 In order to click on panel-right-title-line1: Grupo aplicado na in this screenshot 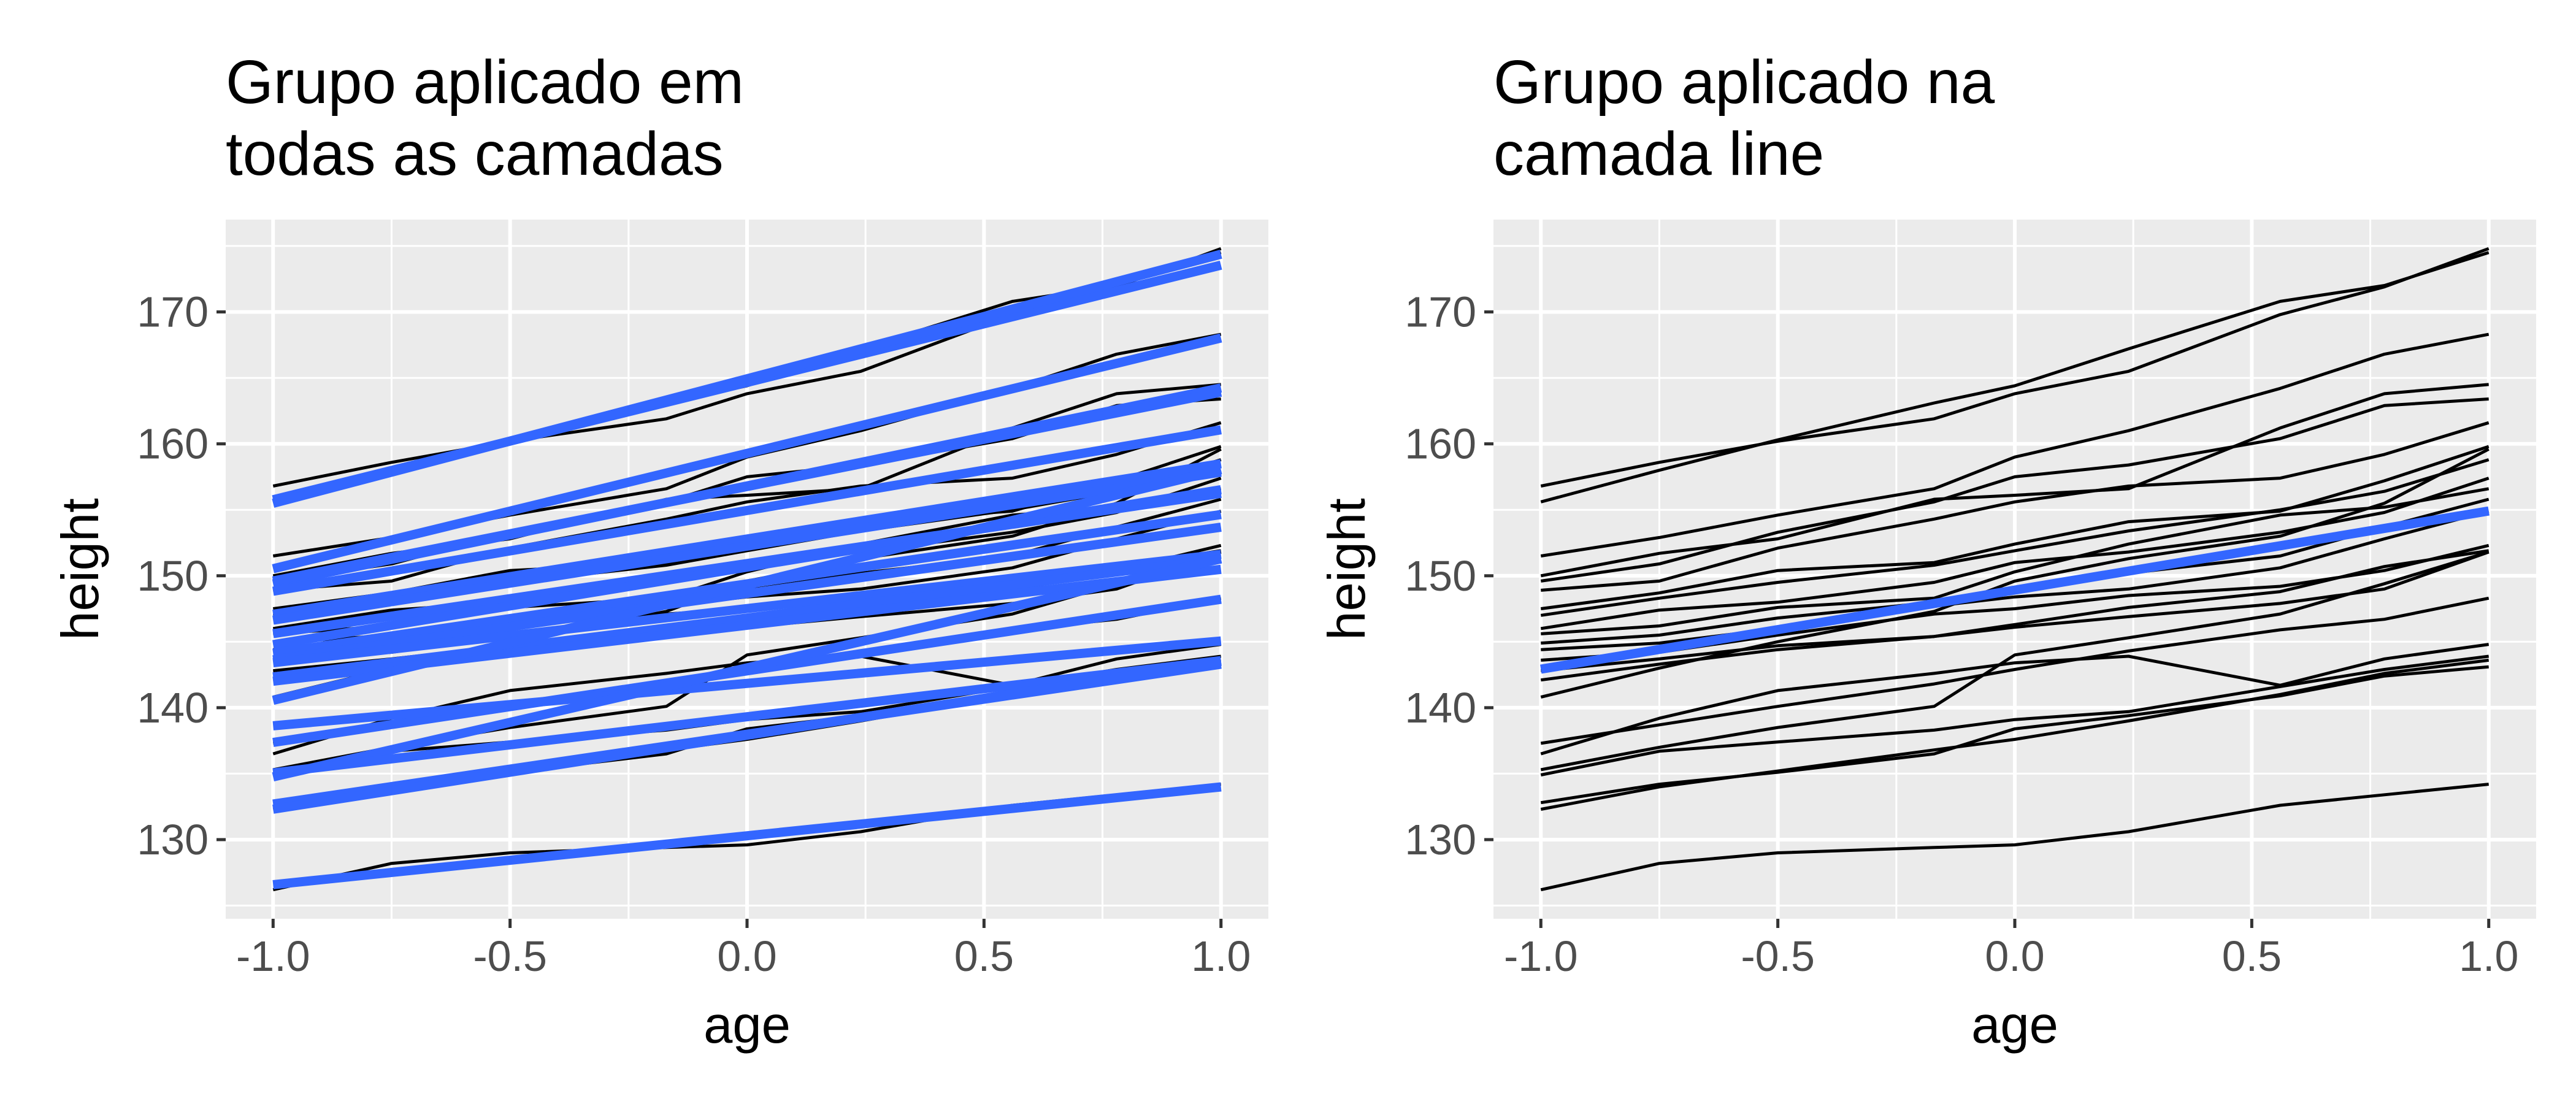, I will do `click(1744, 82)`.